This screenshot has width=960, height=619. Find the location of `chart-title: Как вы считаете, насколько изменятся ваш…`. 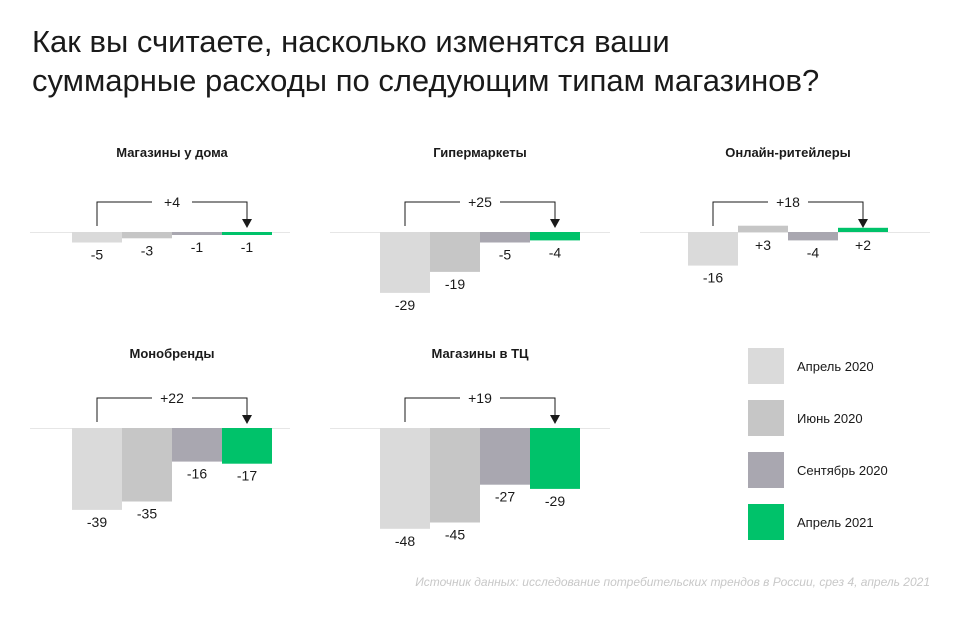

chart-title: Как вы считаете, насколько изменятся ваш… is located at coordinates (472, 61).